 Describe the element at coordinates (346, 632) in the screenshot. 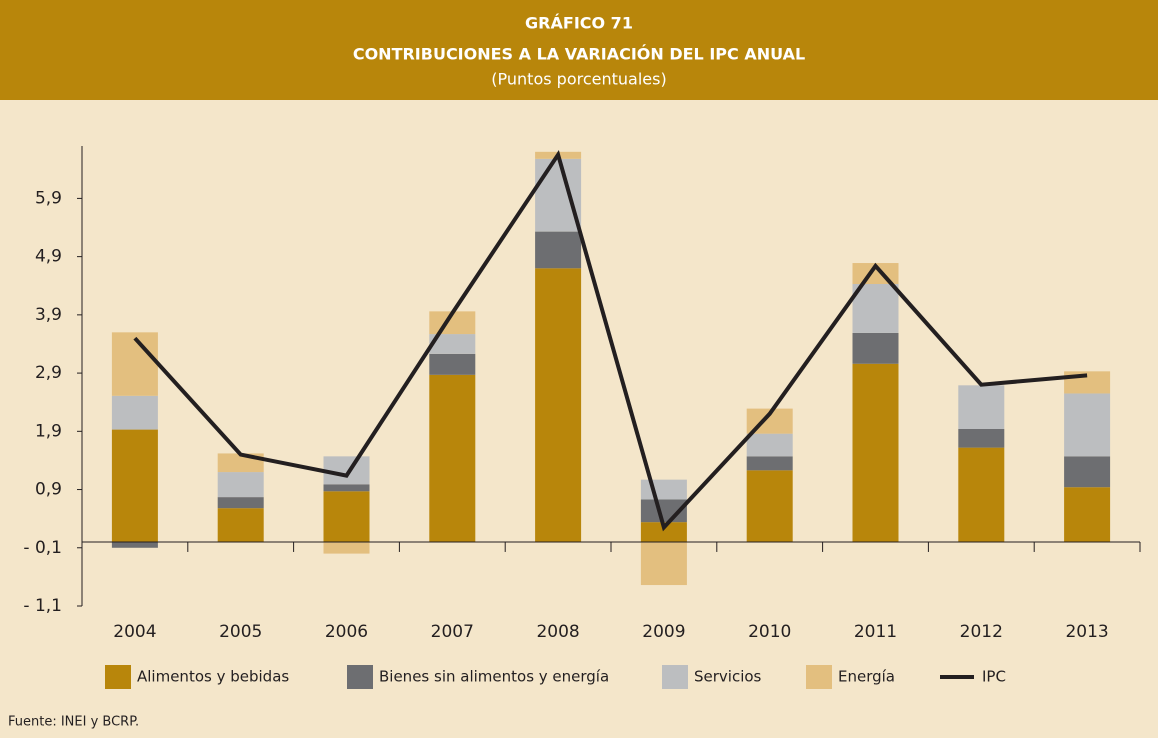

I see `x-tick-label: 2006` at that location.